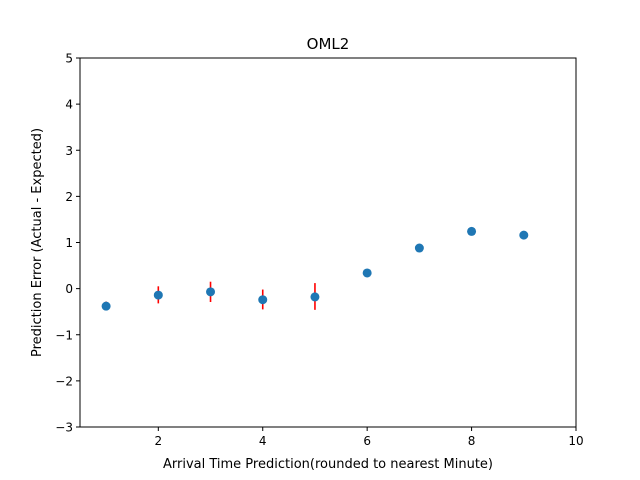  I want to click on y-tick-label: 4, so click(69, 105).